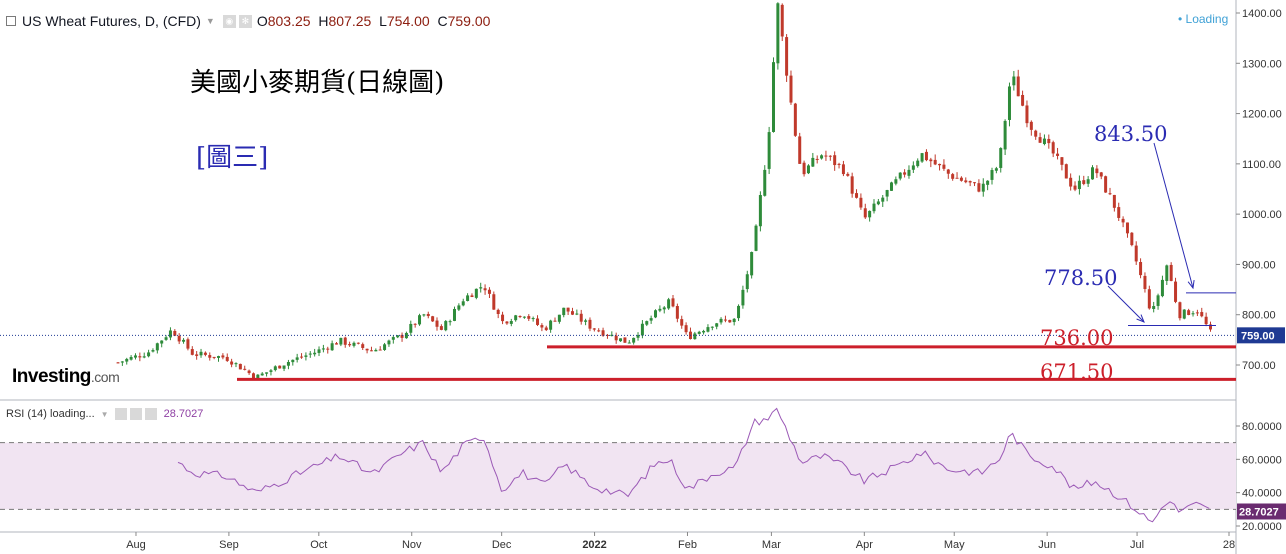 The width and height of the screenshot is (1286, 554). Describe the element at coordinates (1262, 494) in the screenshot. I see `rsi-axis-label: 40.0000` at that location.